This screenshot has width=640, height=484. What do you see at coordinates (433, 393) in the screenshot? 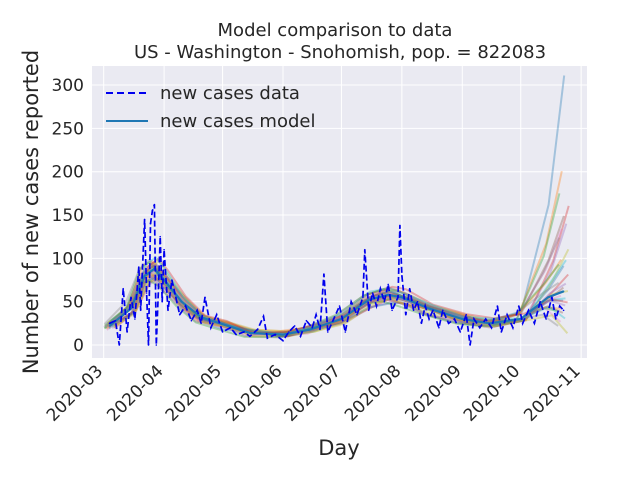
I see `x-tick-label-6: 2020-09` at bounding box center [433, 393].